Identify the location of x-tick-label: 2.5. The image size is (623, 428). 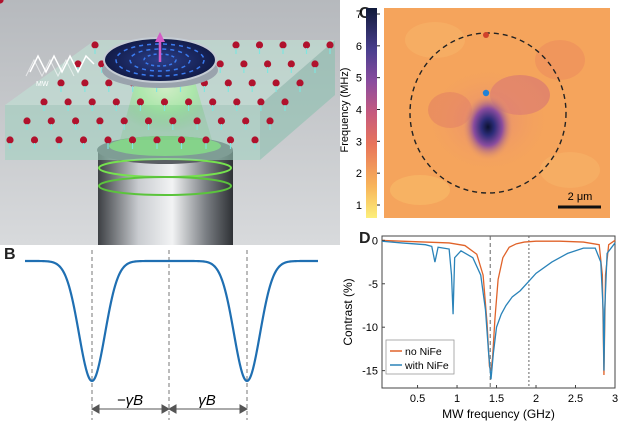
(575, 399).